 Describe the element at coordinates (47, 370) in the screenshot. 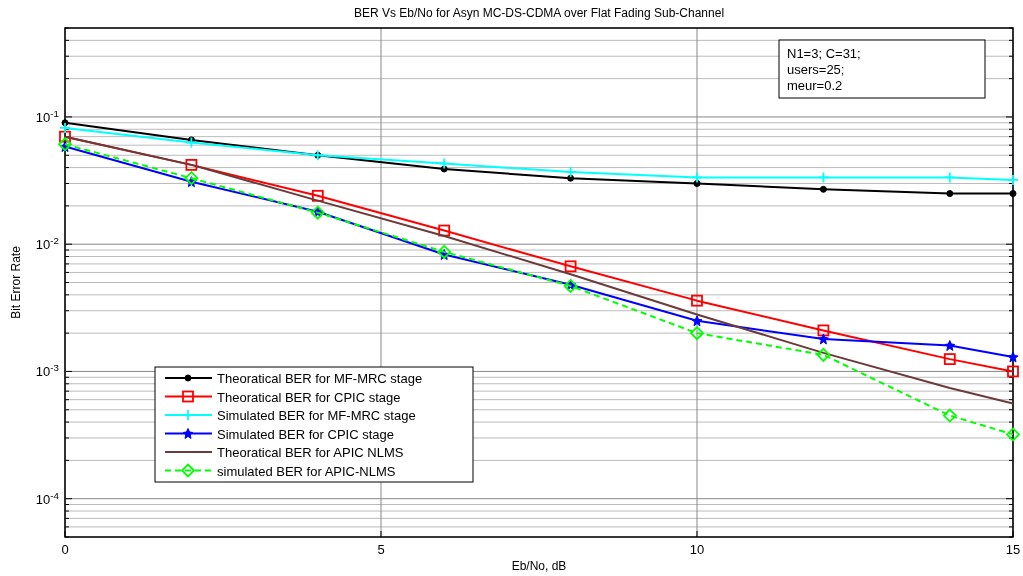

I see `y-tick-label: 10$^{-3}$` at that location.